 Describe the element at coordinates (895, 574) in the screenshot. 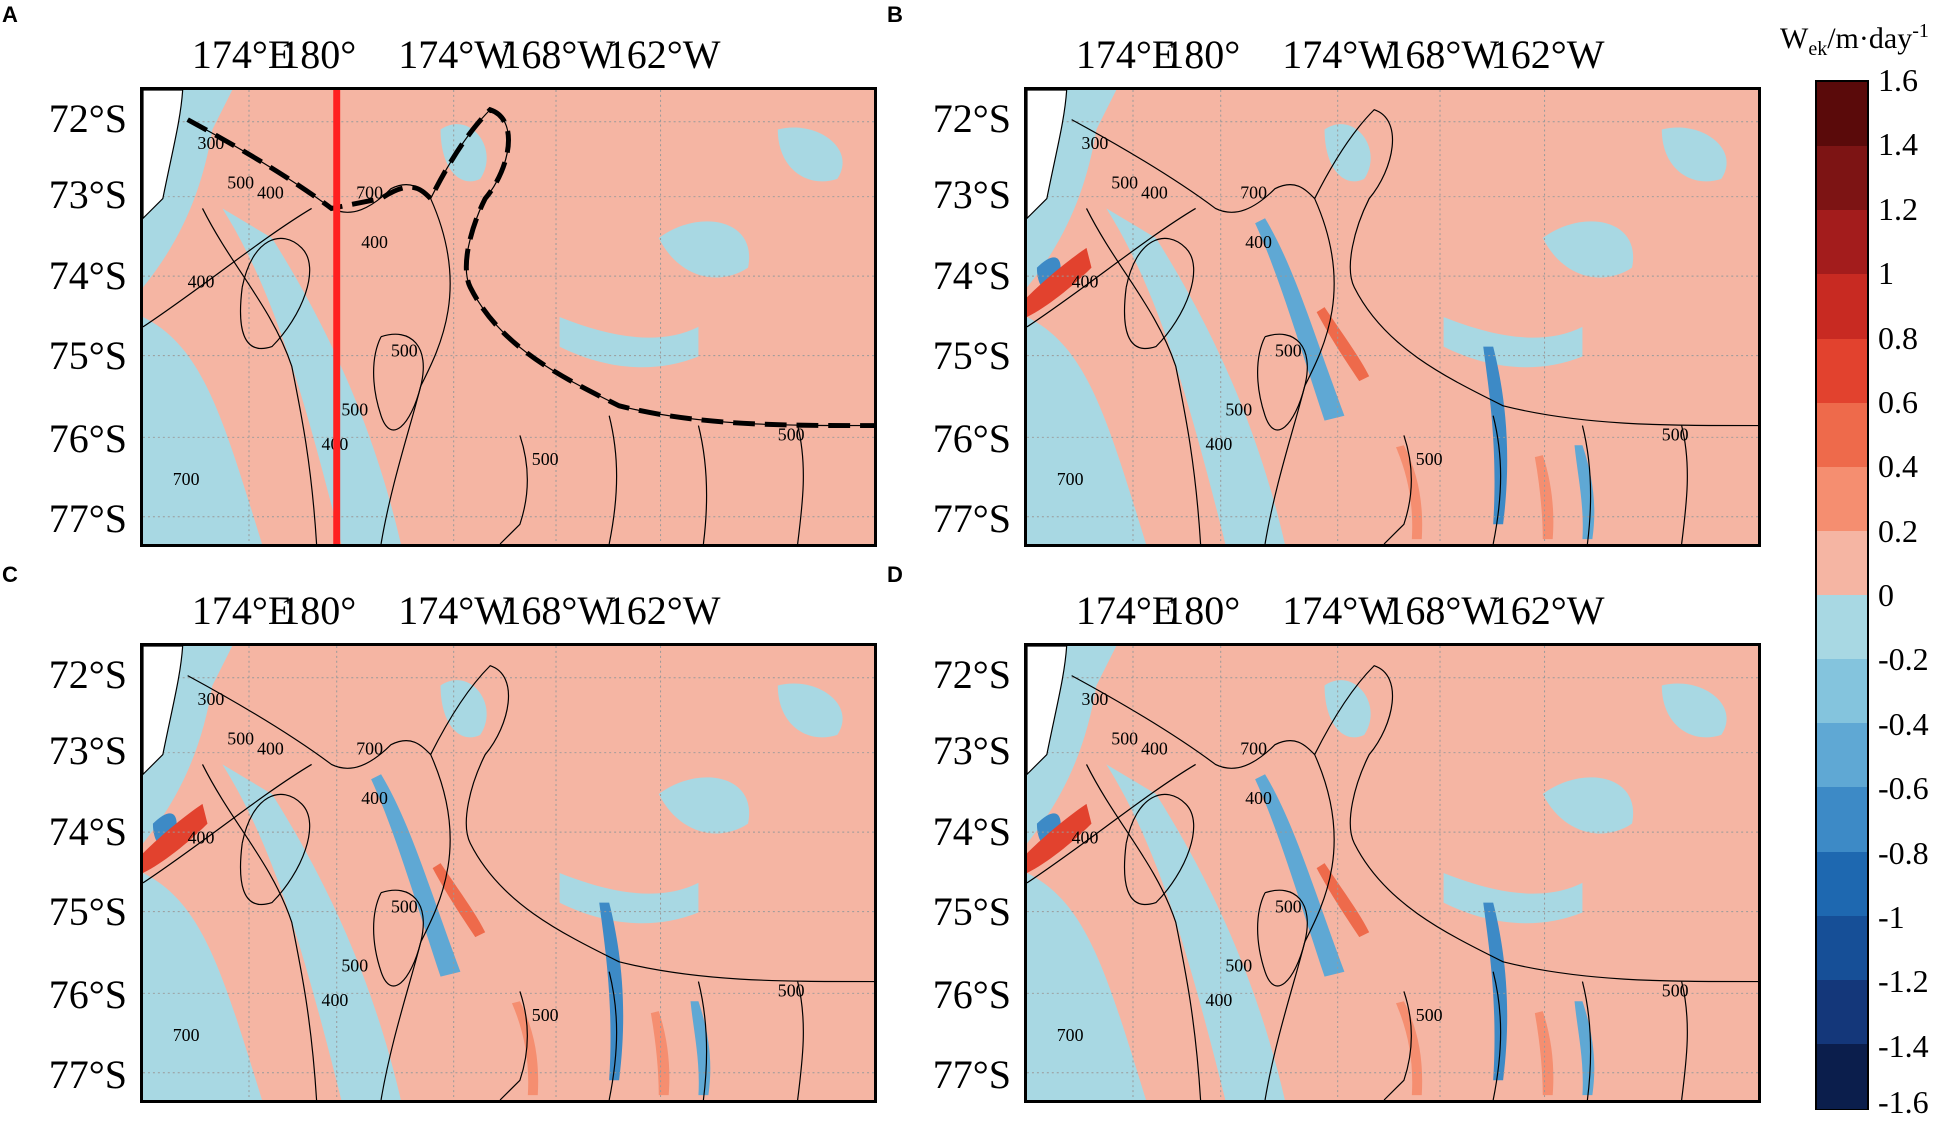

I see `panel-label-d: D` at that location.